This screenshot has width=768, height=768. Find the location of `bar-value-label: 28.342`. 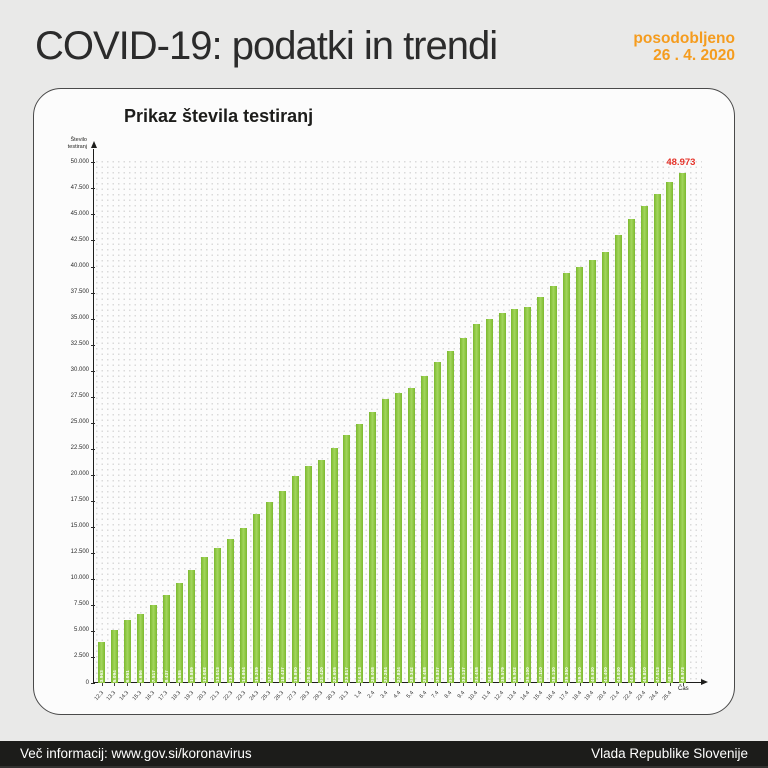

bar-value-label: 28.342 is located at coordinates (411, 667).